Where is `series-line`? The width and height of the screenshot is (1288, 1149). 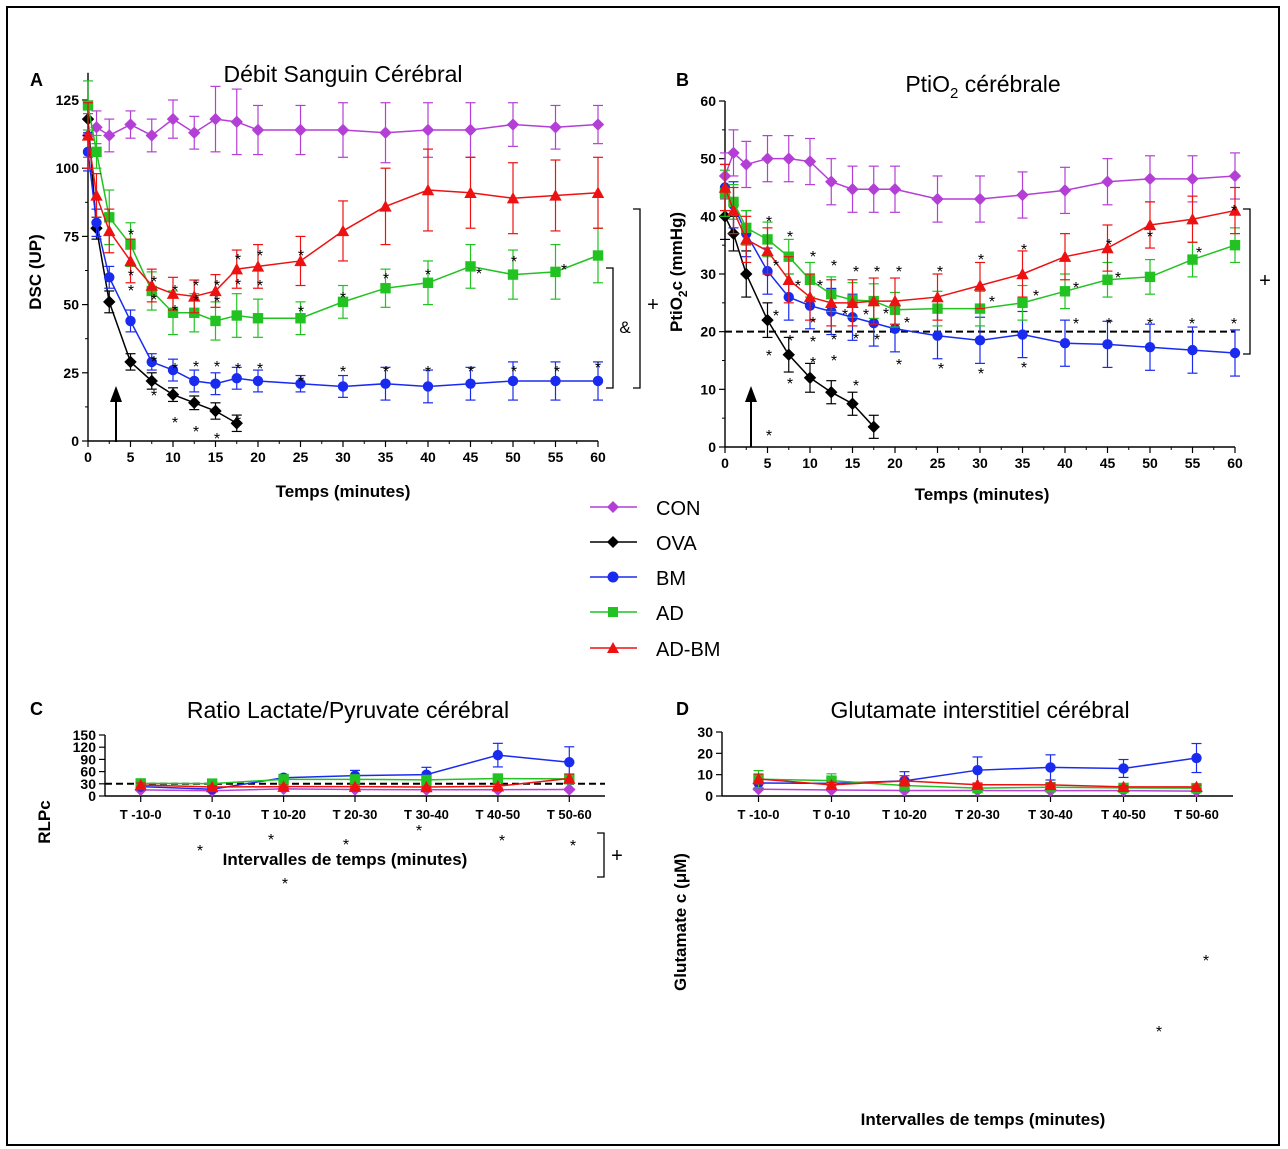
series-line is located at coordinates (162, 271).